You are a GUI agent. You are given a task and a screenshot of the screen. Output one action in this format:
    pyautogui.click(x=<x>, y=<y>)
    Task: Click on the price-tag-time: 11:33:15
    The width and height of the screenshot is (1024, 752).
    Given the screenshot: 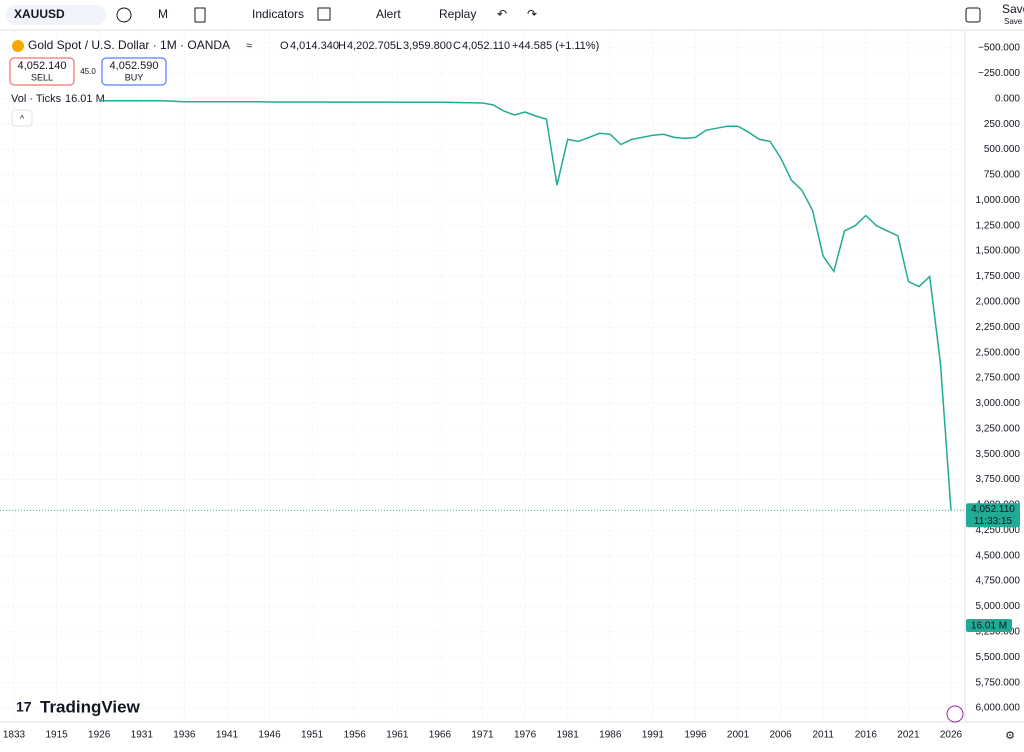 What is the action you would take?
    pyautogui.click(x=993, y=521)
    